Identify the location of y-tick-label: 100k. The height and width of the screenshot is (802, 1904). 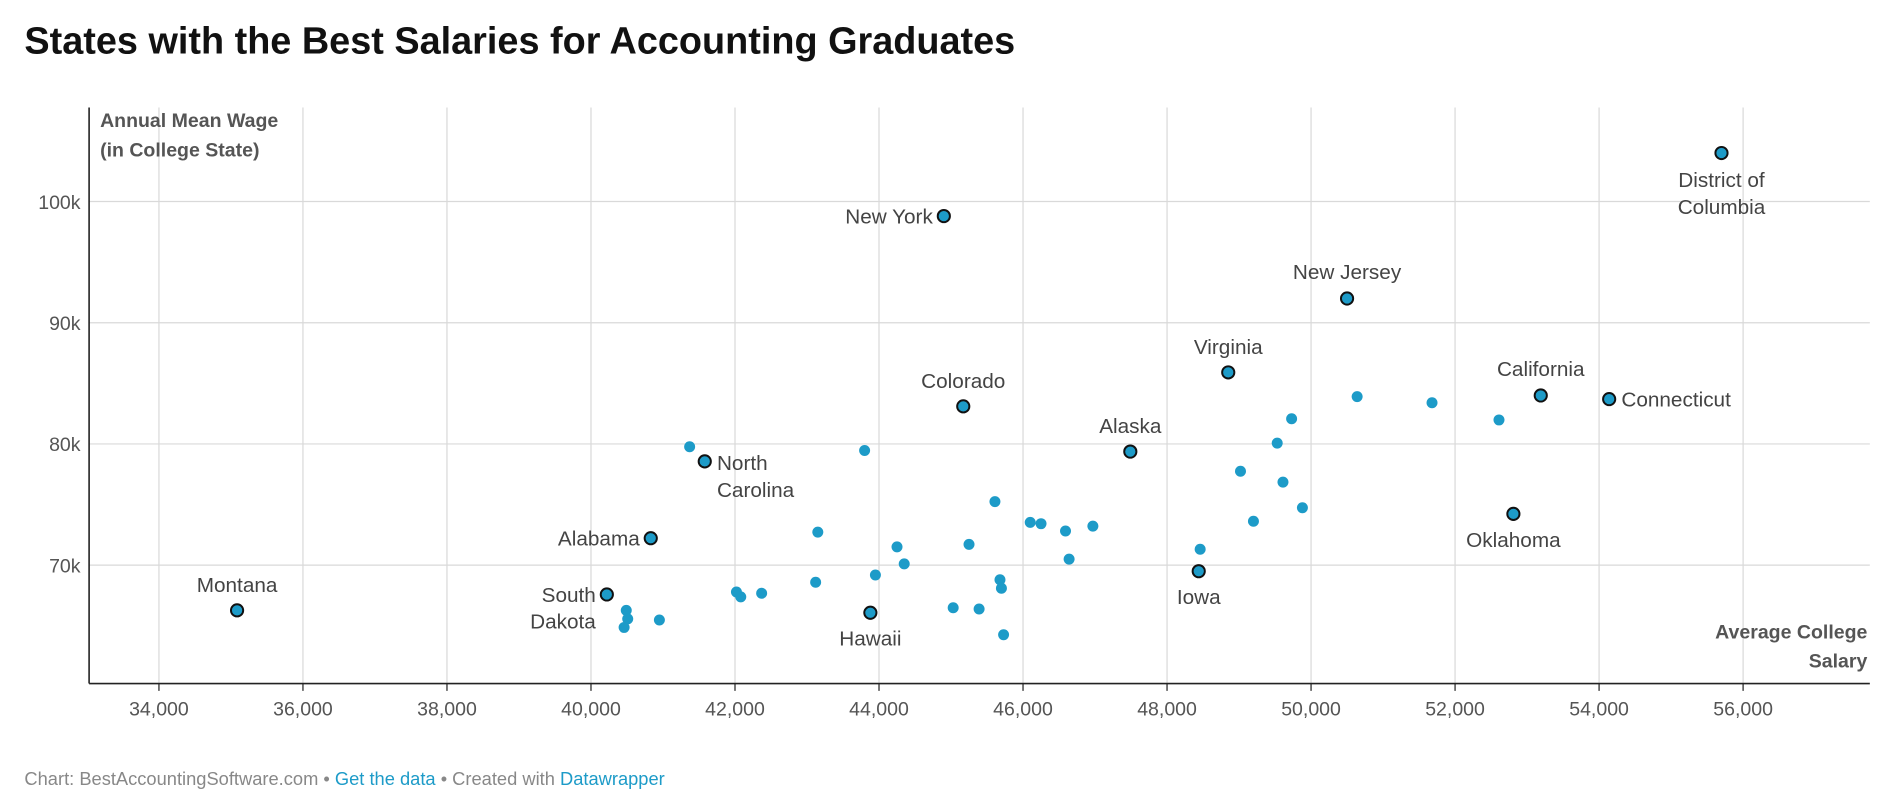
(59, 203).